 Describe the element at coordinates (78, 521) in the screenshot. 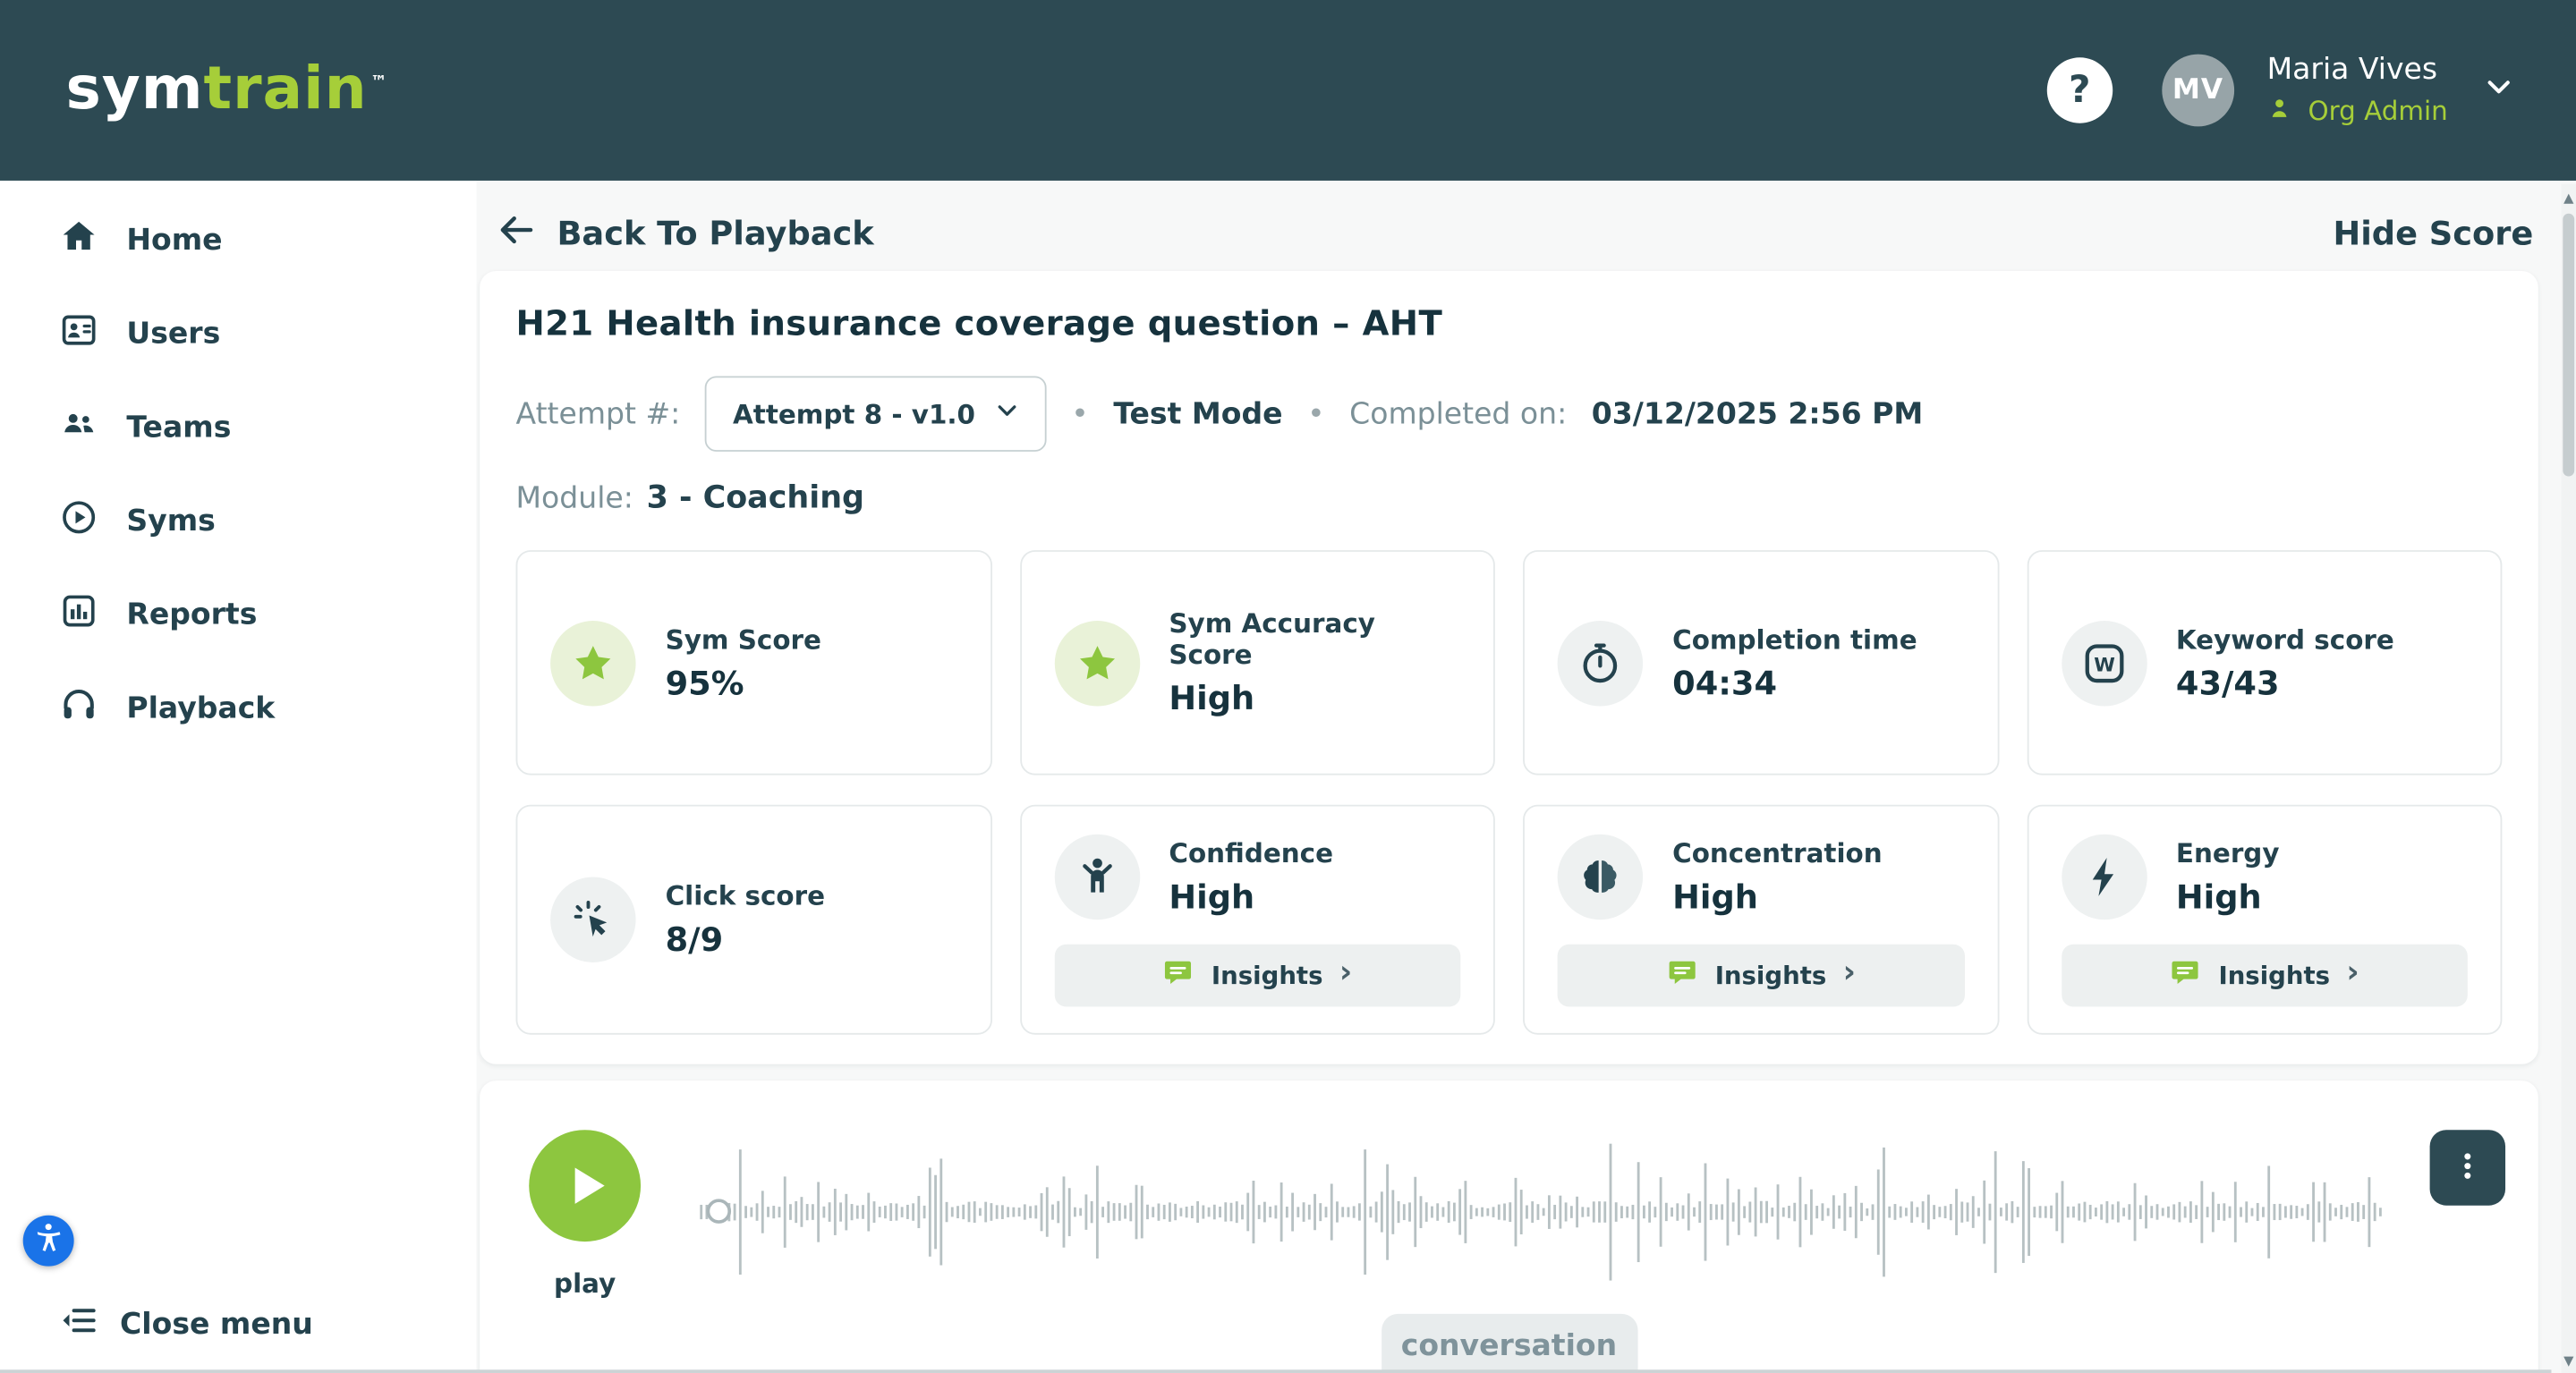

I see `syms-icon` at that location.